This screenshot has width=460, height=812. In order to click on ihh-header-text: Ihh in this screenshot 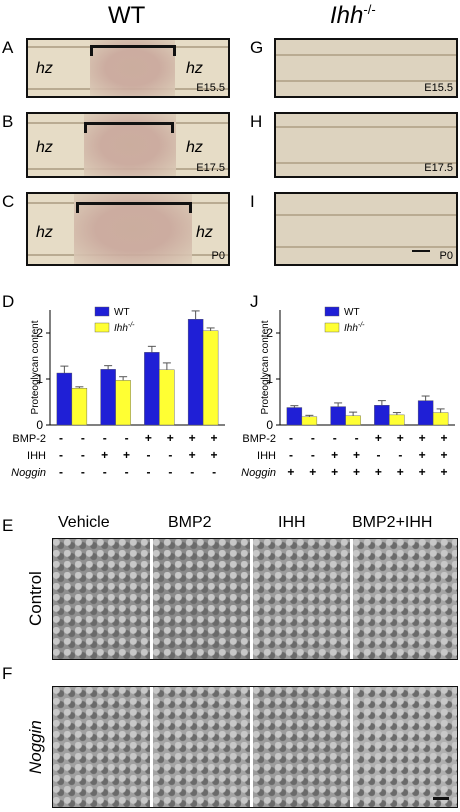, I will do `click(347, 15)`.